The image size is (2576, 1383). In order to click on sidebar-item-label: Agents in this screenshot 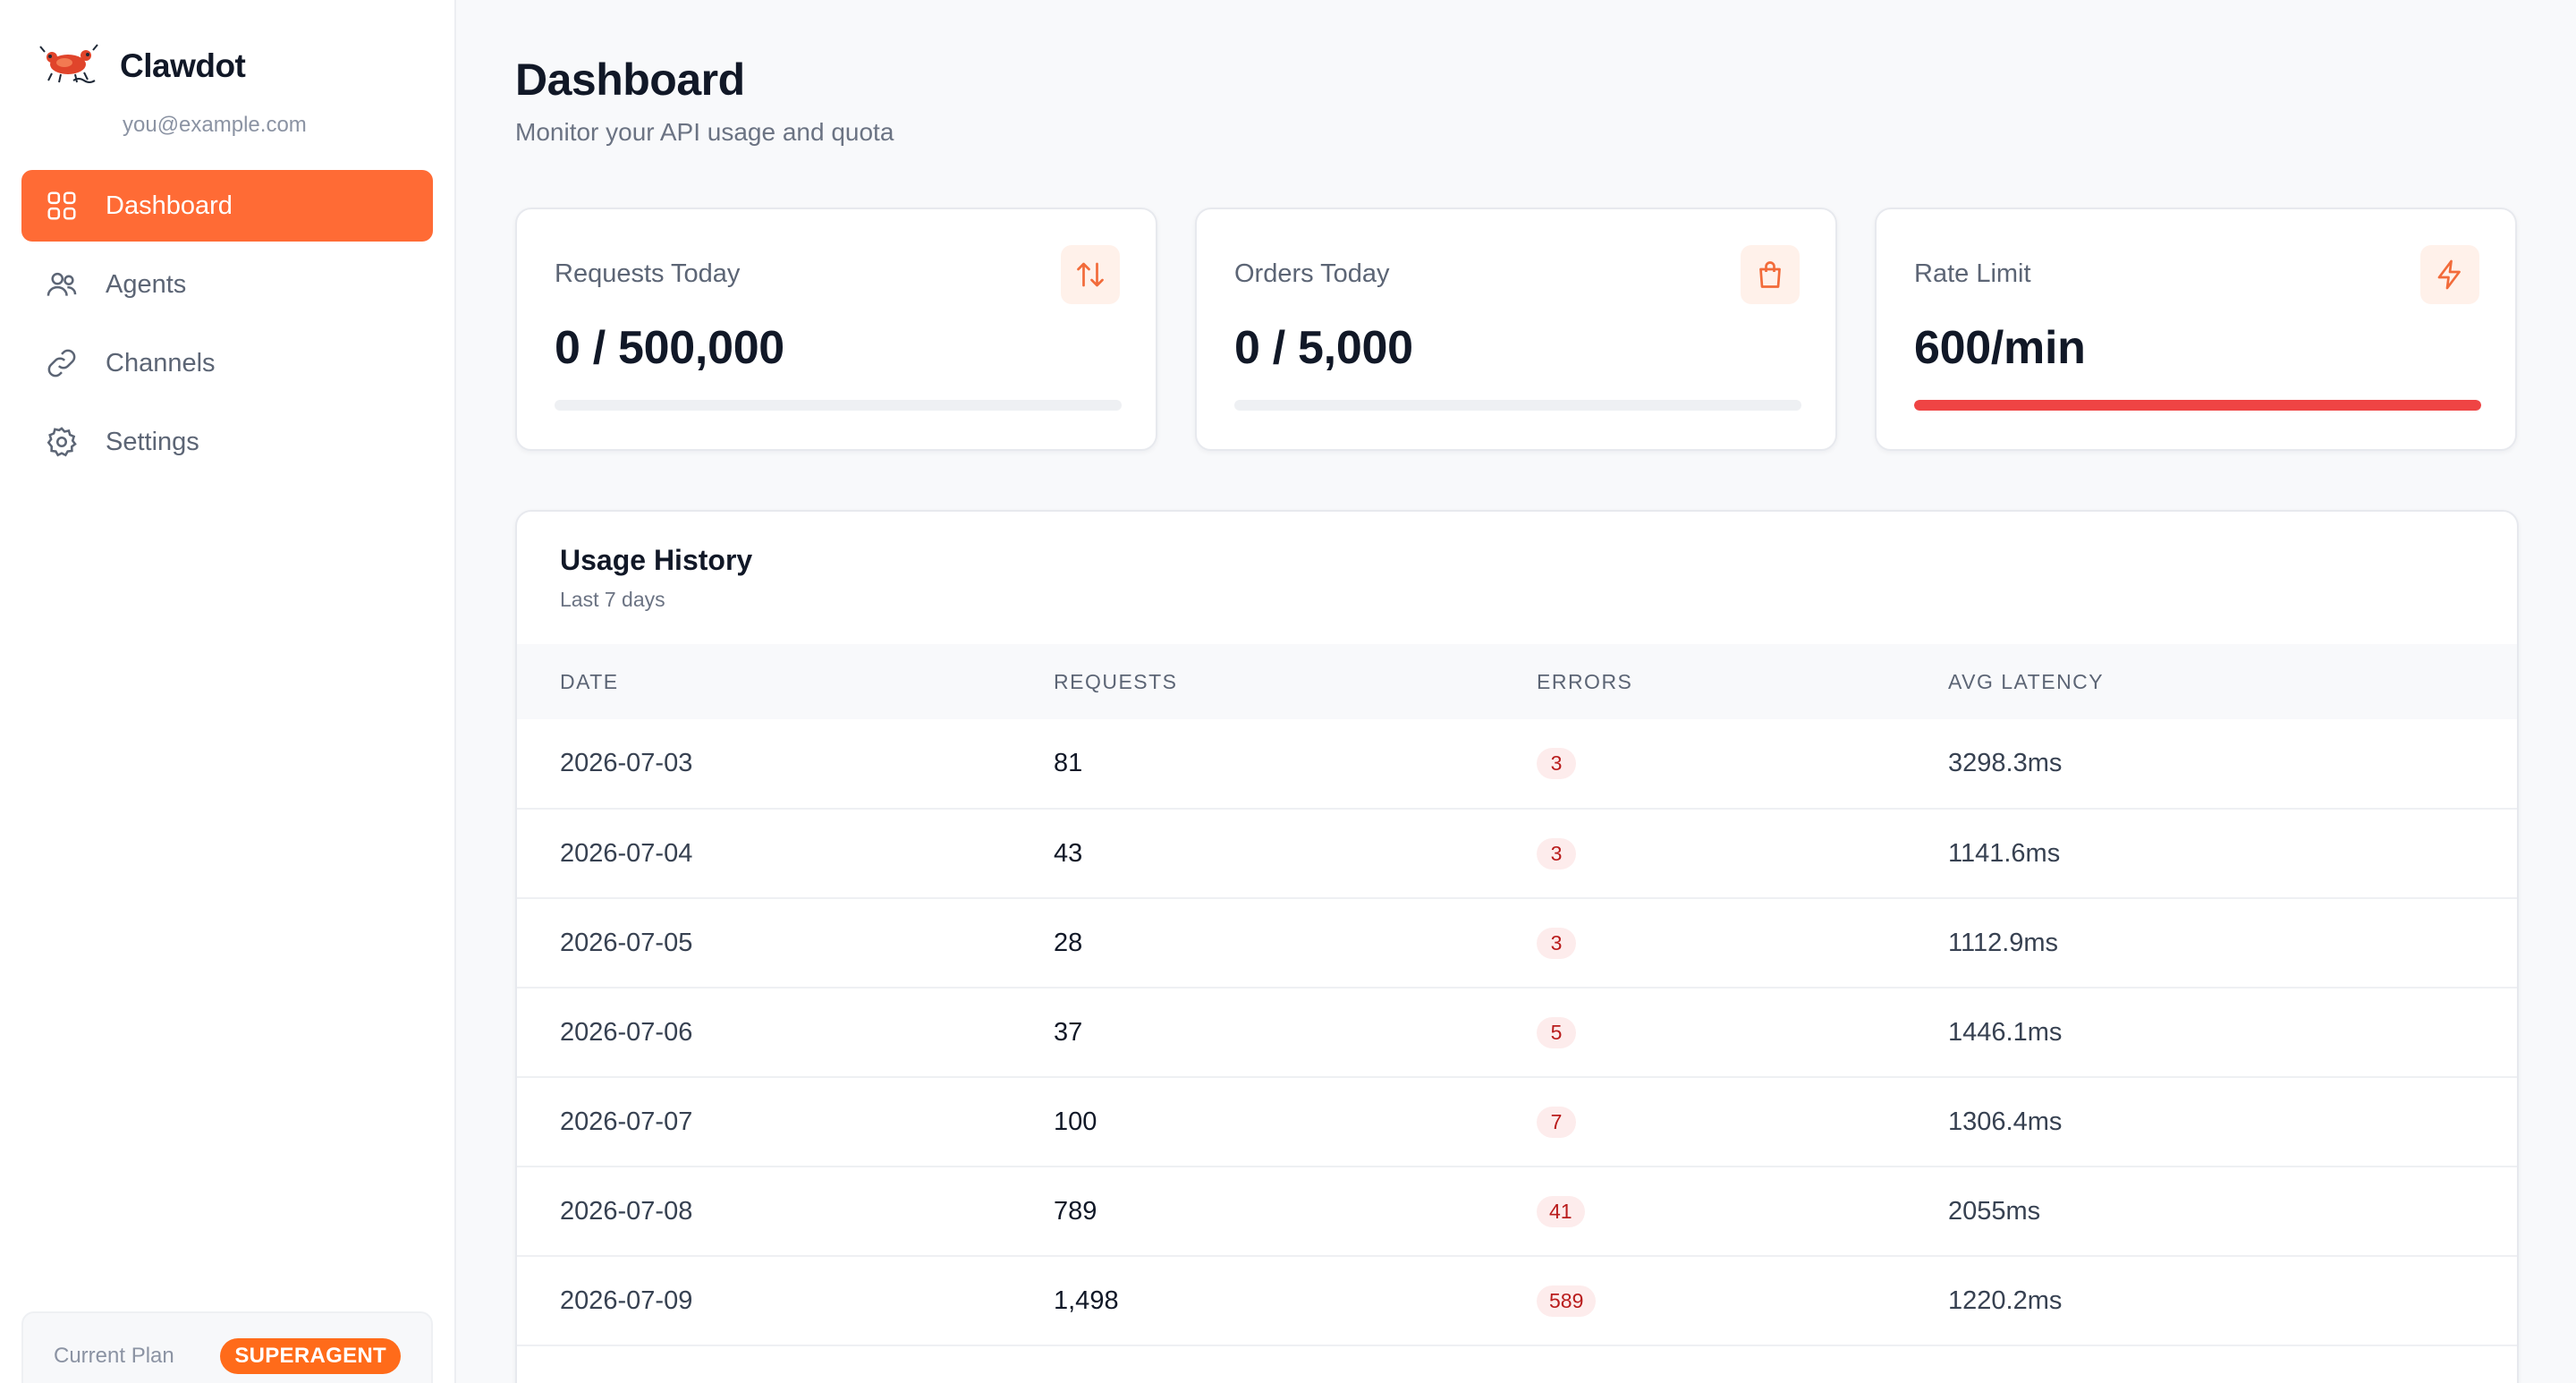, I will do `click(146, 284)`.